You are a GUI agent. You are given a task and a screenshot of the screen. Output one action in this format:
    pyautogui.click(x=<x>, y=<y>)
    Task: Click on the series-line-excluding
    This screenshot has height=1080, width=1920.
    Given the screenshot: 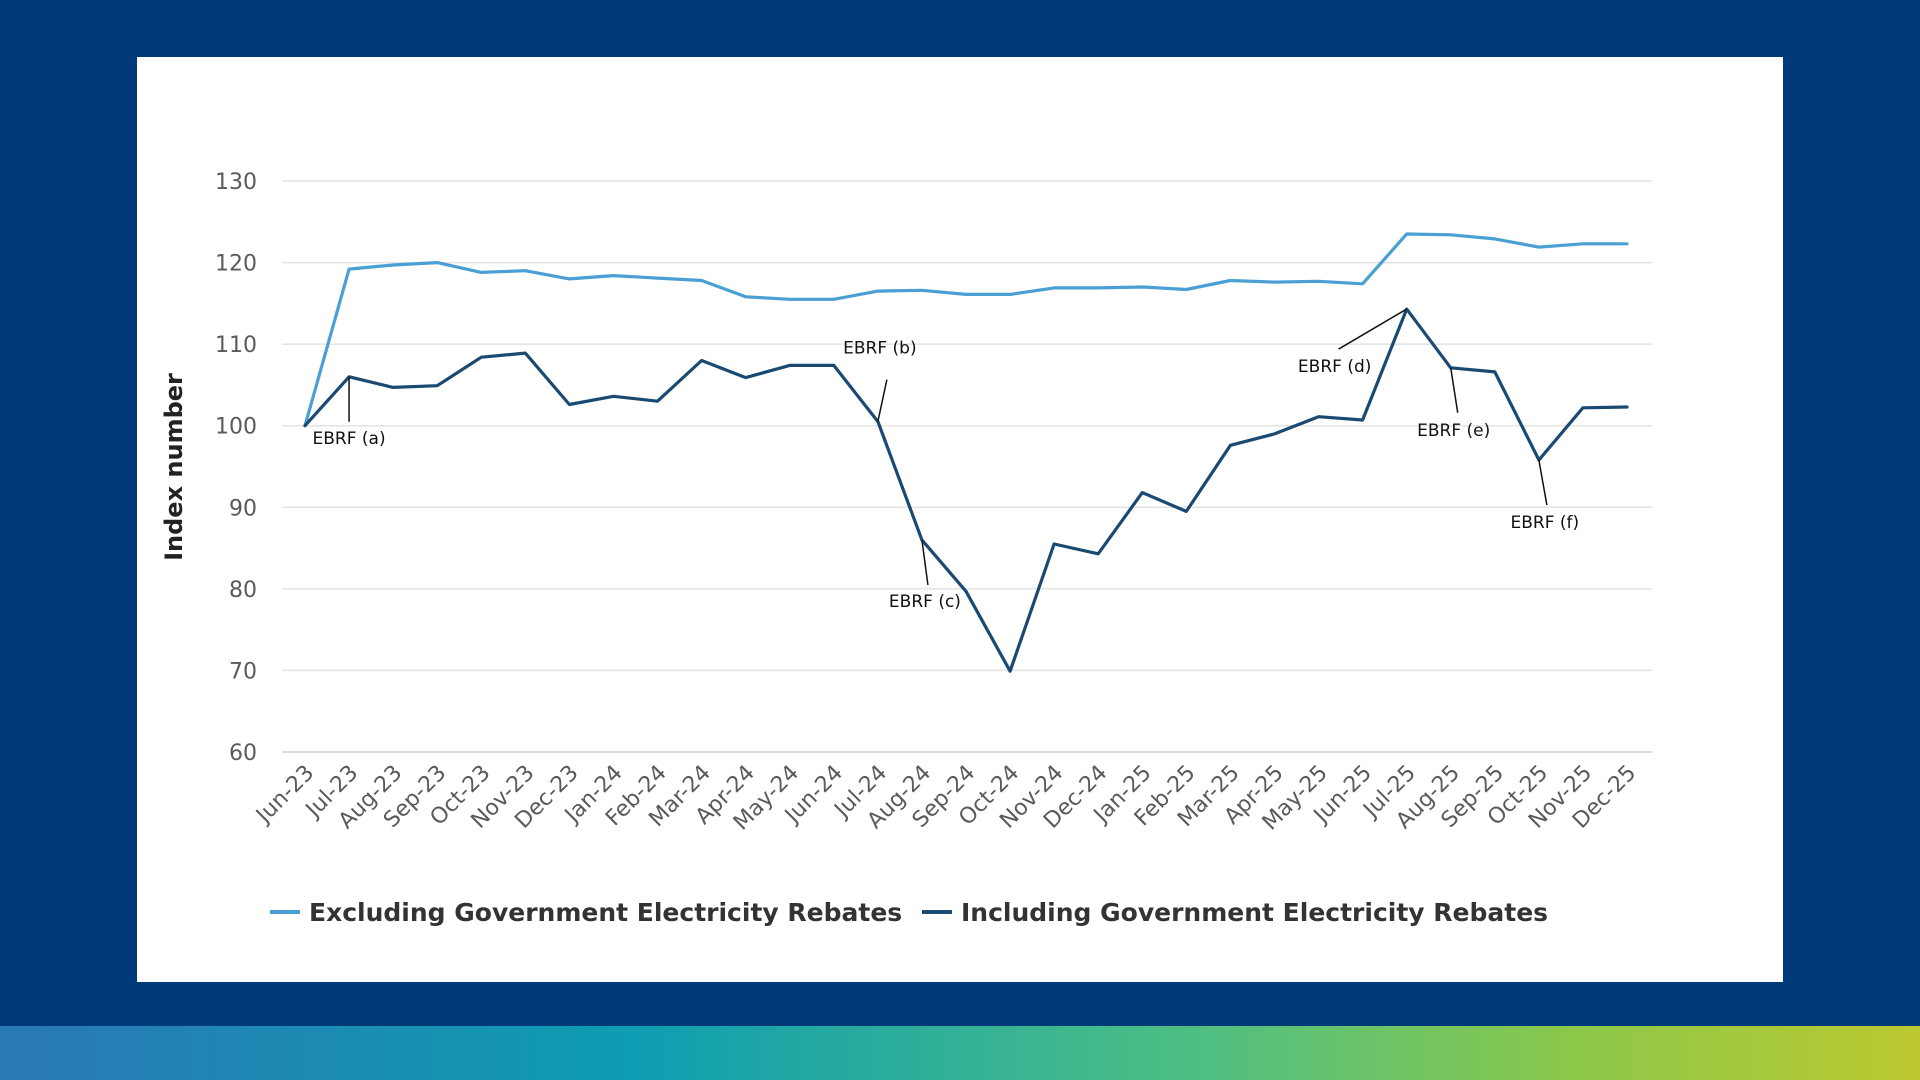 What is the action you would take?
    pyautogui.click(x=966, y=330)
    